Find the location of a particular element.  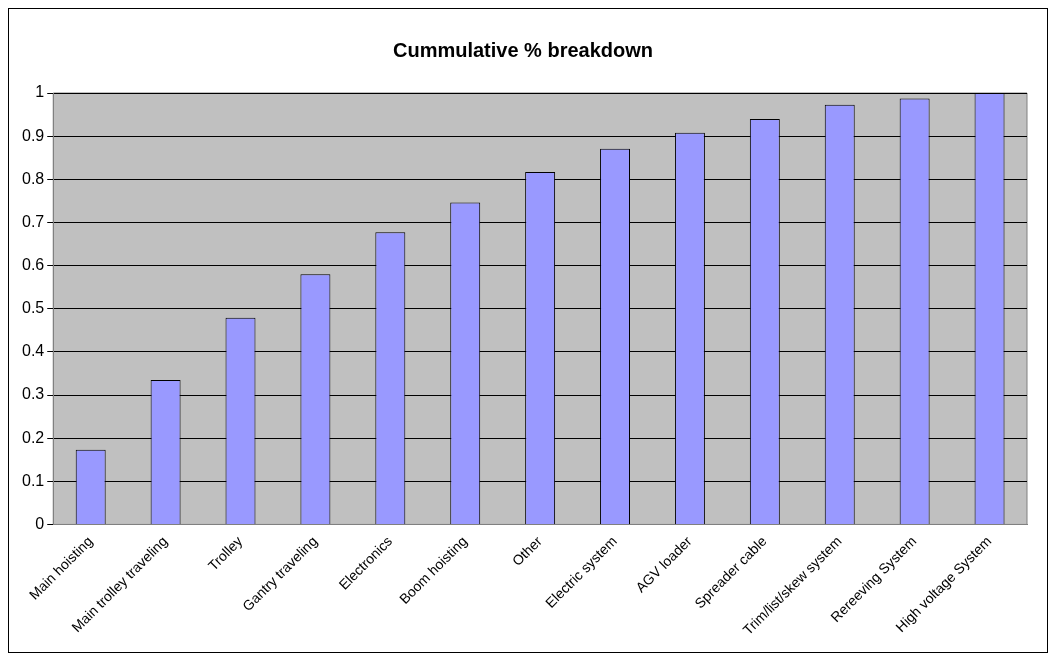

y-tick-label: 0 is located at coordinates (40, 523).